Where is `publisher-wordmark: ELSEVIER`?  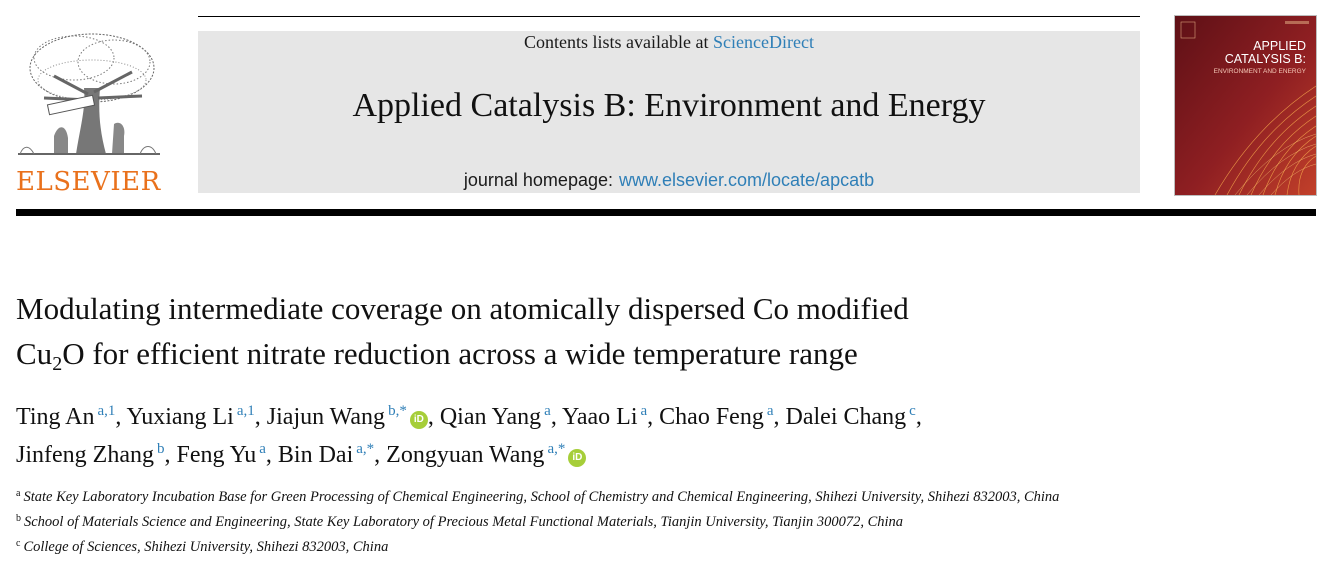 publisher-wordmark: ELSEVIER is located at coordinates (88, 182).